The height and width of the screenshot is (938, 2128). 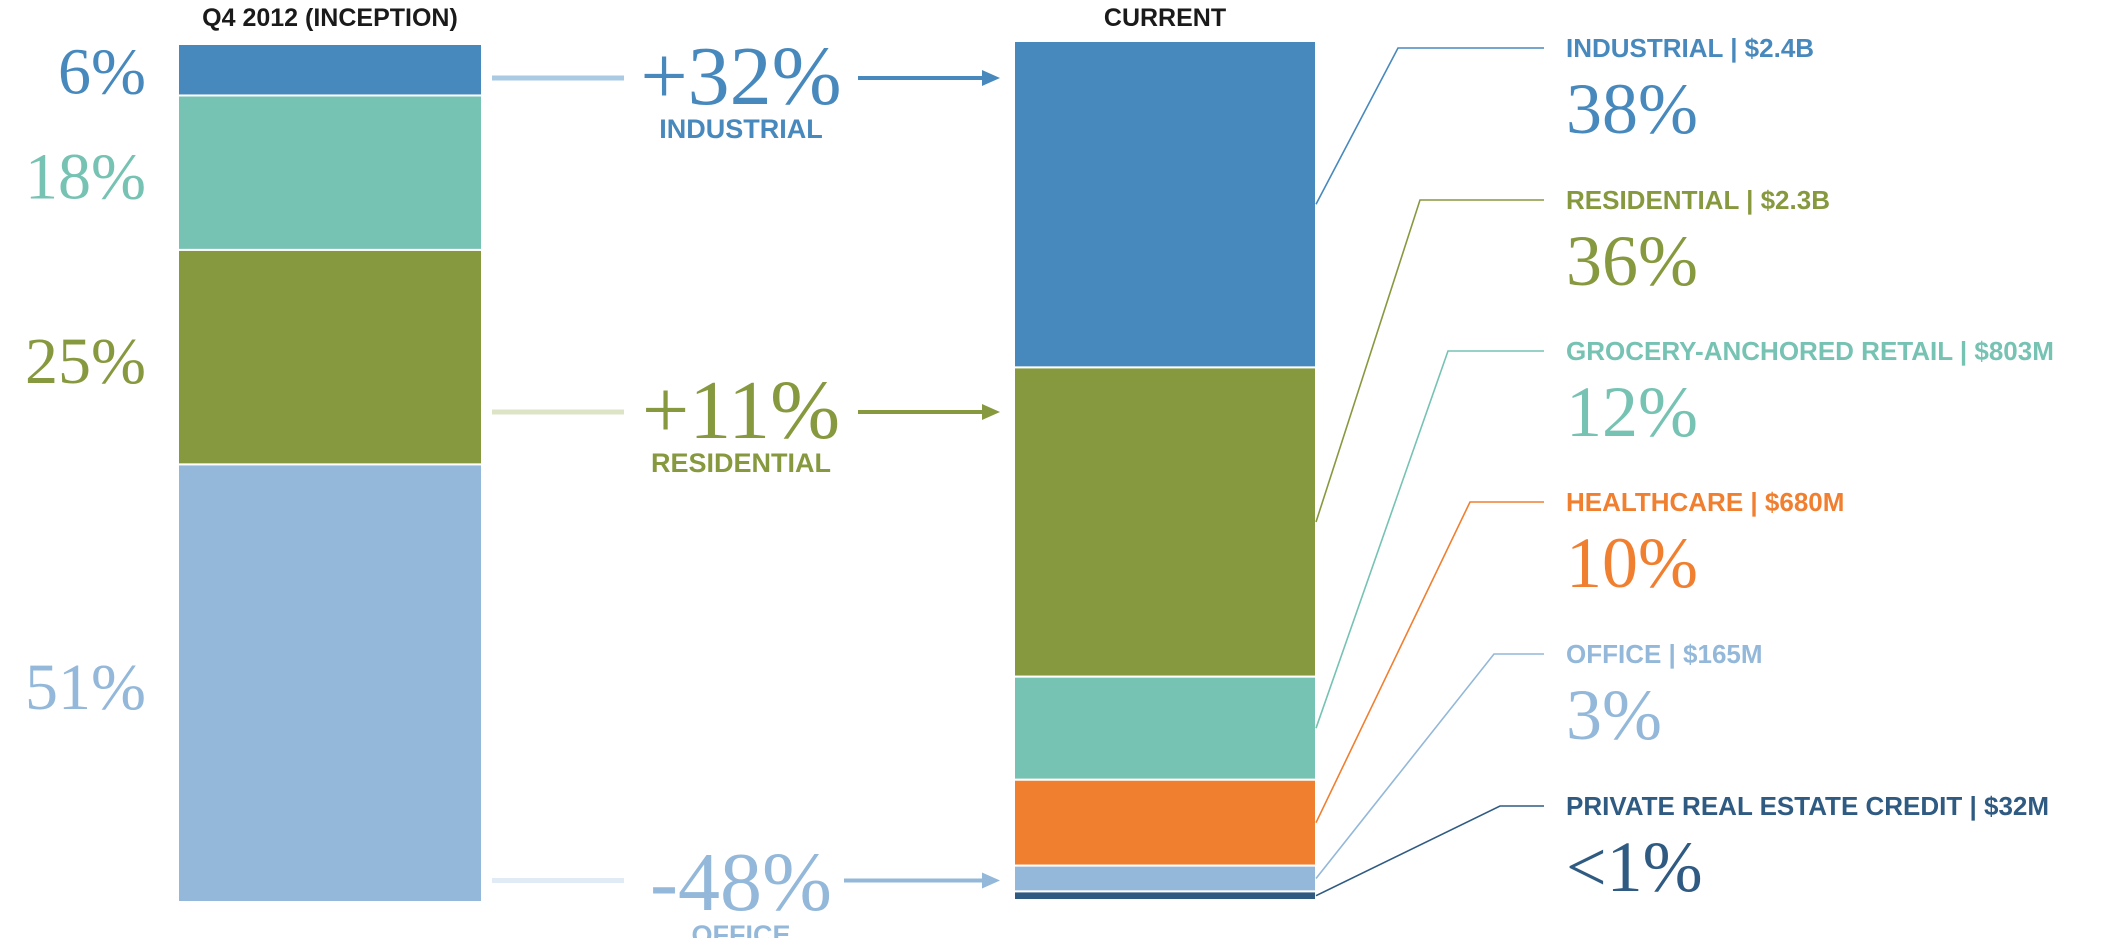 I want to click on inception-value-office: 51%, so click(x=85, y=687).